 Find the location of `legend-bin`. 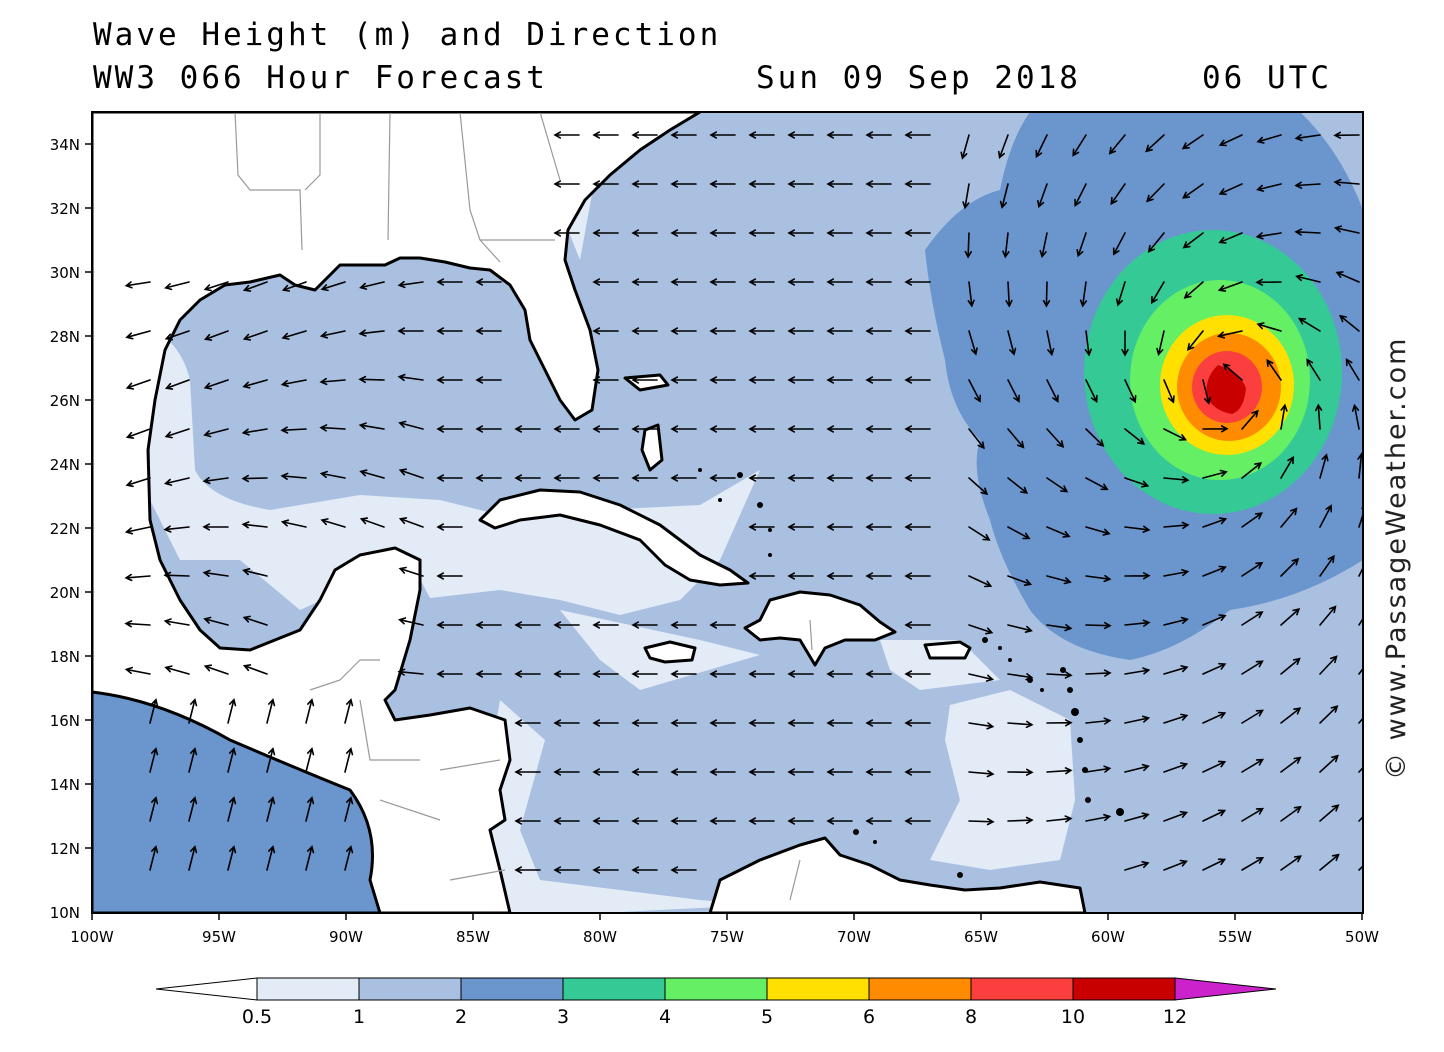

legend-bin is located at coordinates (308, 989).